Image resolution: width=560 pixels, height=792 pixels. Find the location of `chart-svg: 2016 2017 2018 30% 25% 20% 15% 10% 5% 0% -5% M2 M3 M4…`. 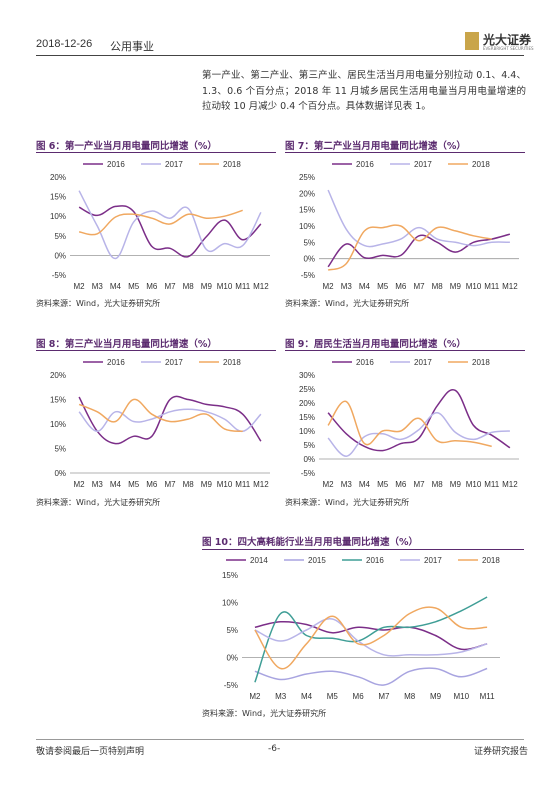

chart-svg: 2016 2017 2018 30% 25% 20% 15% 10% 5% 0% -5% M2 M3 M4… is located at coordinates (409, 423).